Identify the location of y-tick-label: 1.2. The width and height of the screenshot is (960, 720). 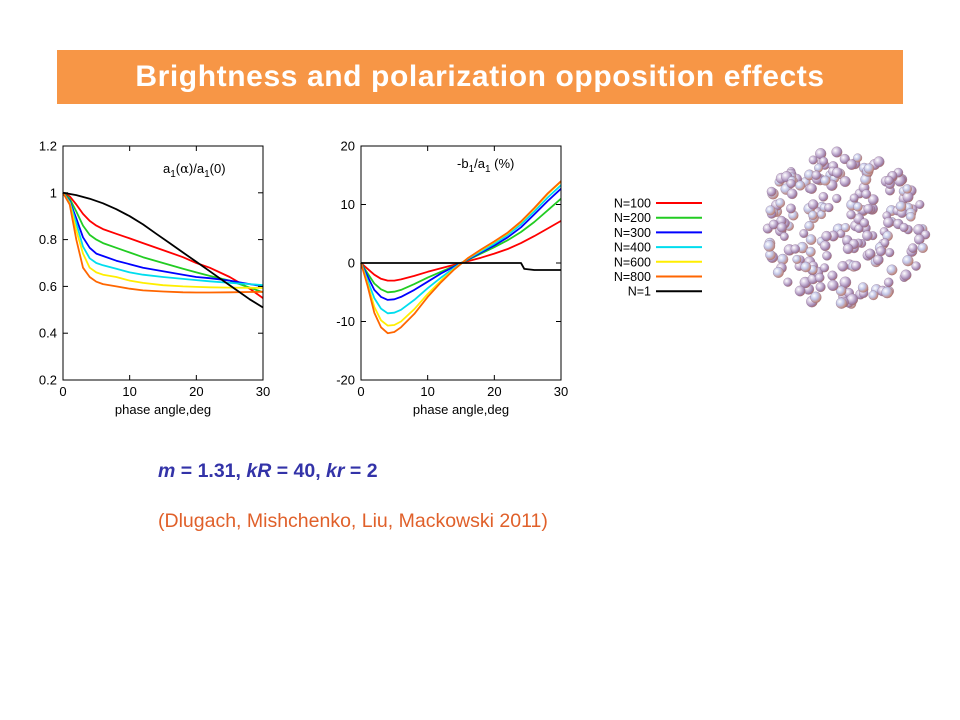
(48, 146).